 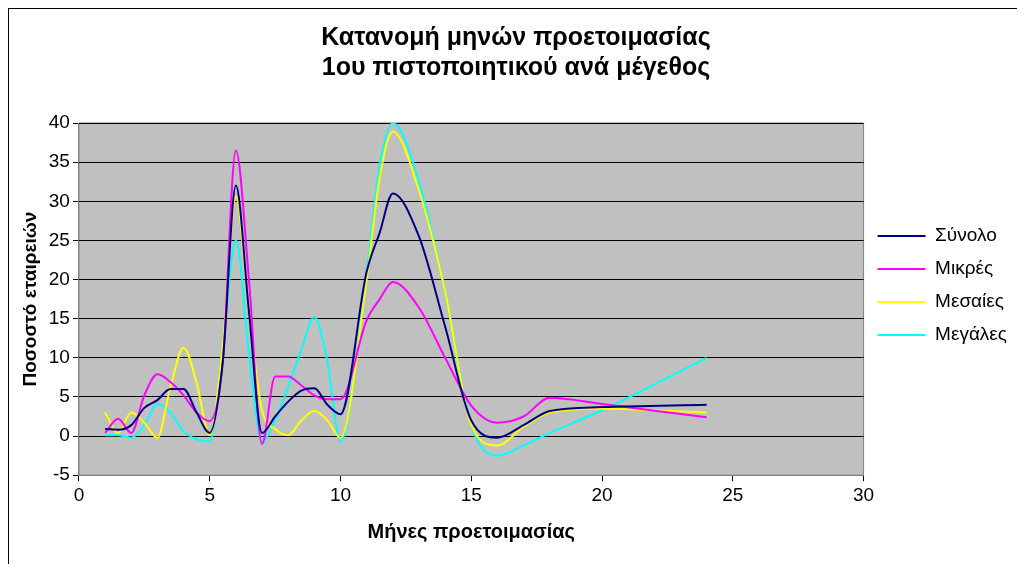 I want to click on legend-label: Μικρές, so click(x=964, y=268).